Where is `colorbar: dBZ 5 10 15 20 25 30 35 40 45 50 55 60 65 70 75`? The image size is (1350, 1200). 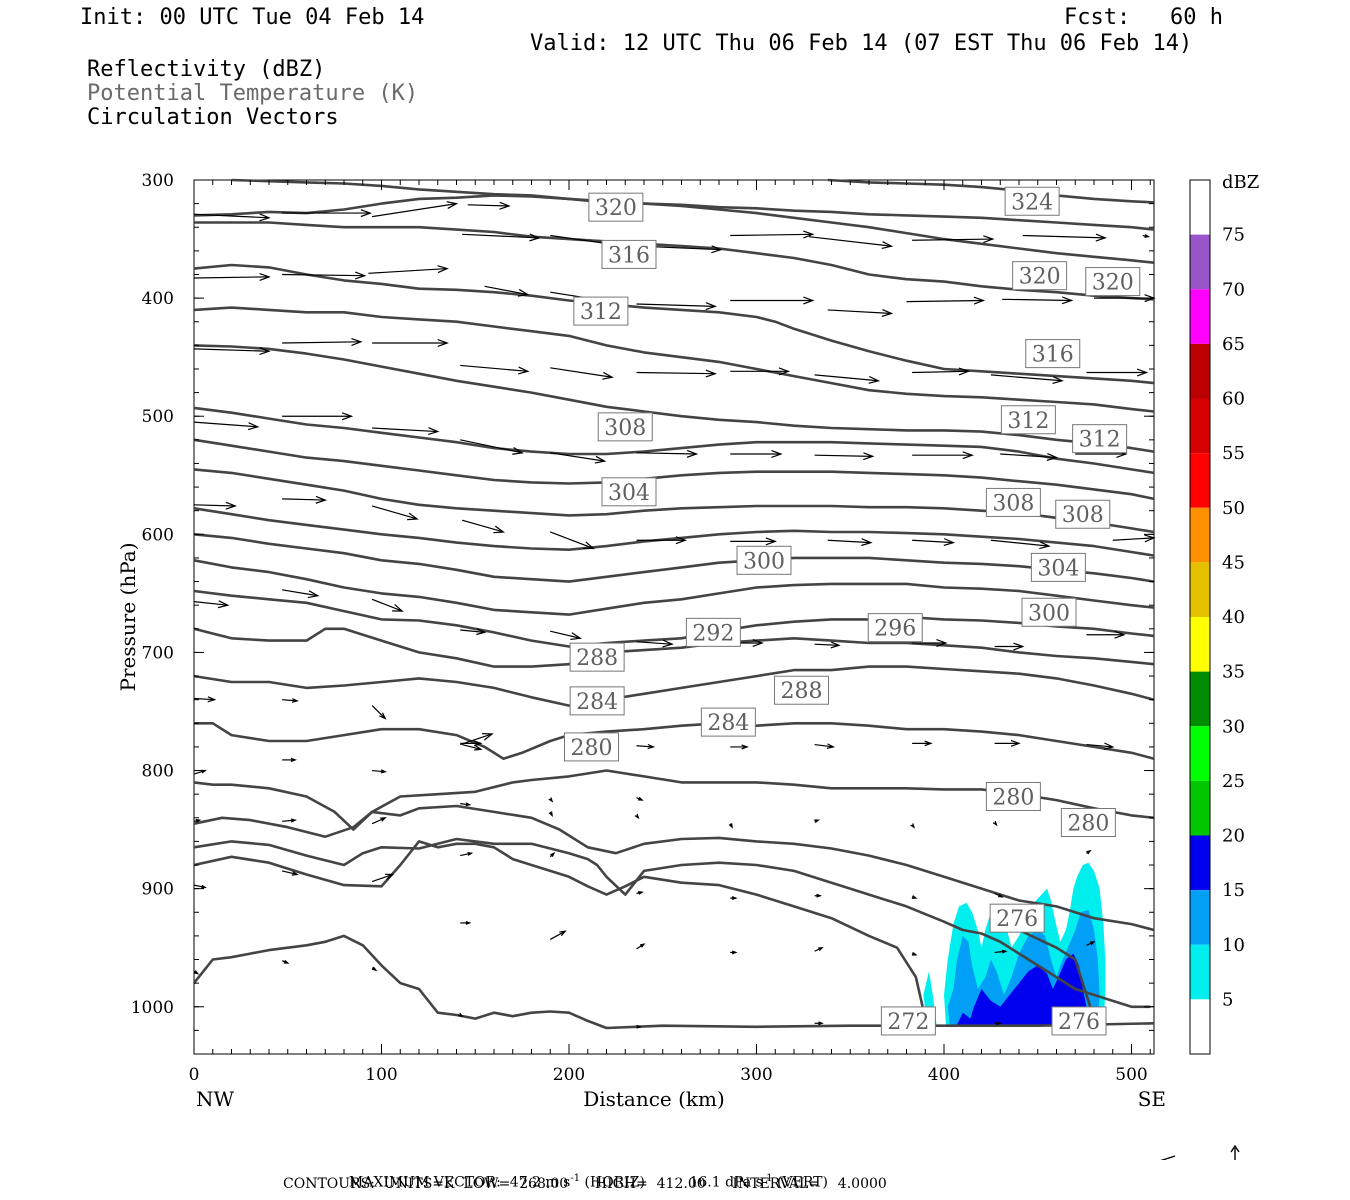 colorbar: dBZ 5 10 15 20 25 30 35 40 45 50 55 60 65 70 75 is located at coordinates (1224, 613).